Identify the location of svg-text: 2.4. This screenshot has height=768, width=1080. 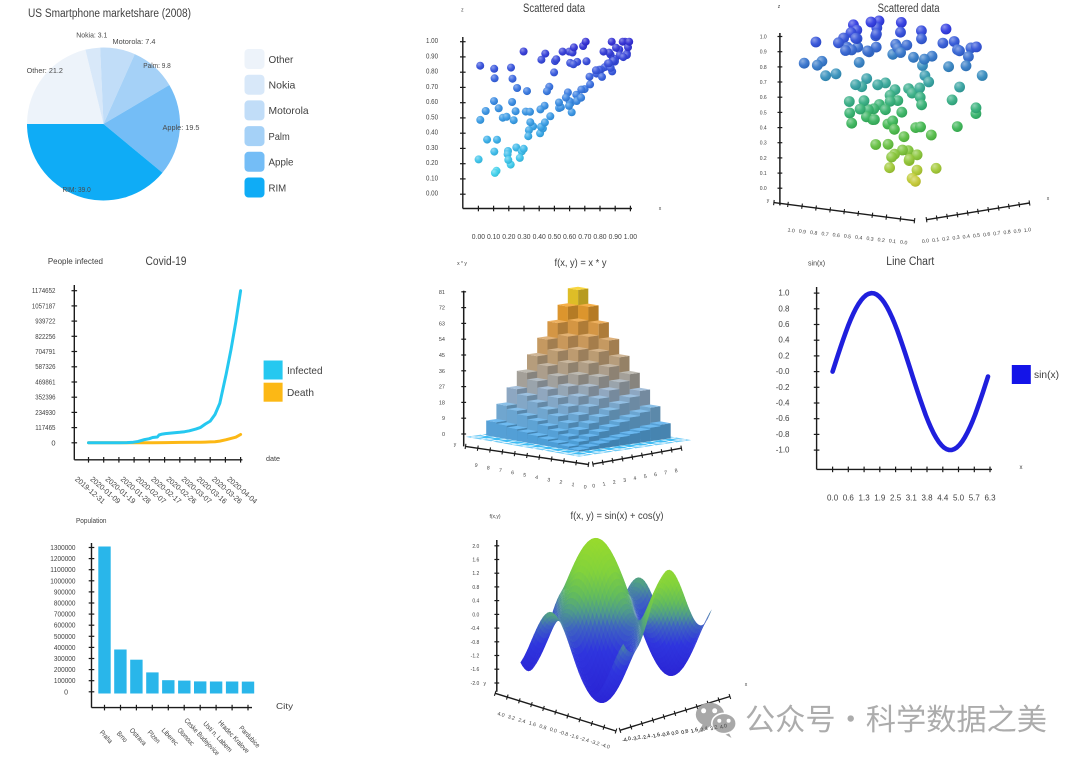
(704, 730).